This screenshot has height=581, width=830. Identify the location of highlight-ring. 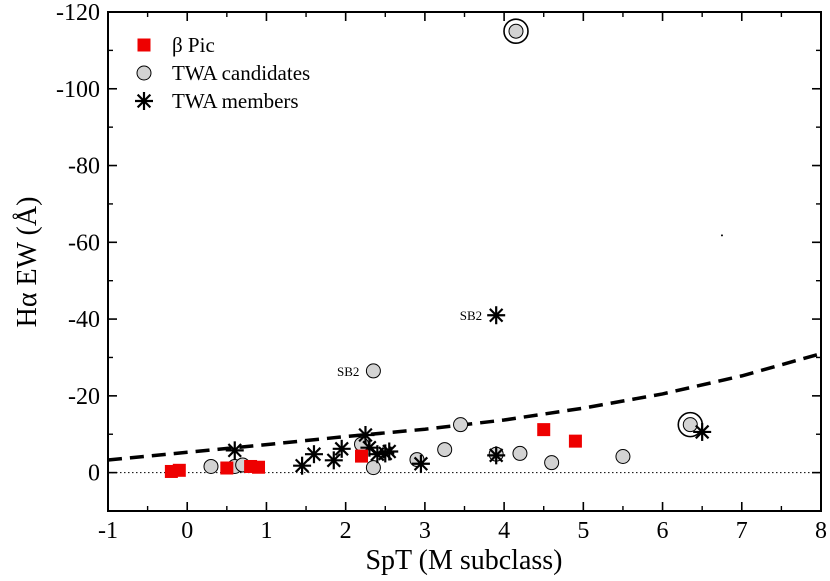
(516, 31).